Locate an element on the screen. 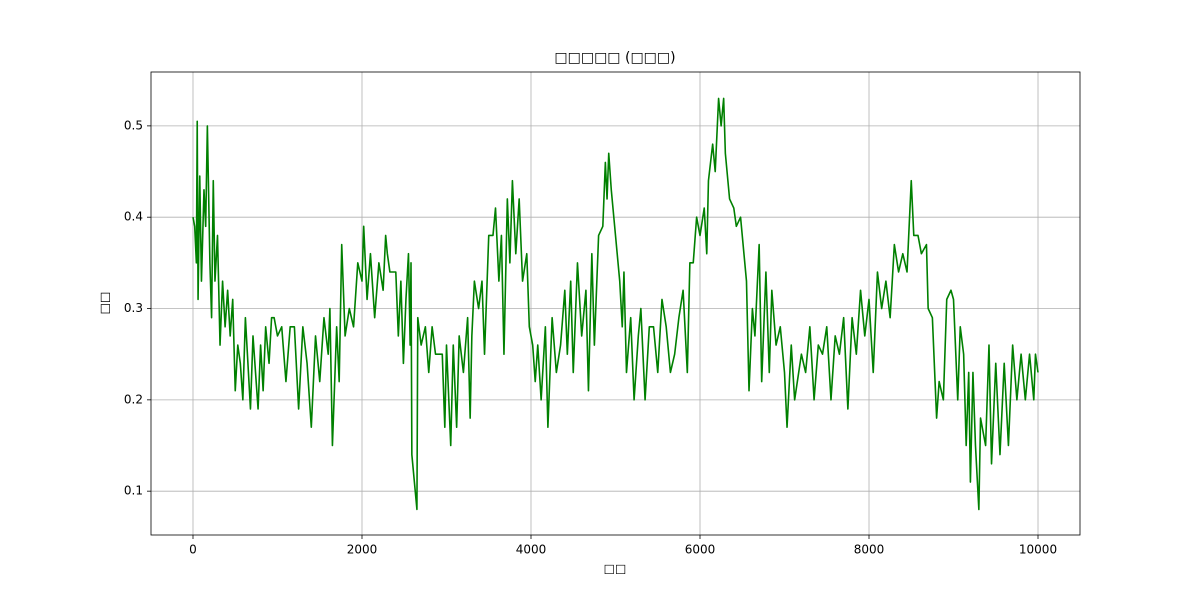 This screenshot has height=604, width=1200. chart-title: □□□□□ (□□□) is located at coordinates (614, 58).